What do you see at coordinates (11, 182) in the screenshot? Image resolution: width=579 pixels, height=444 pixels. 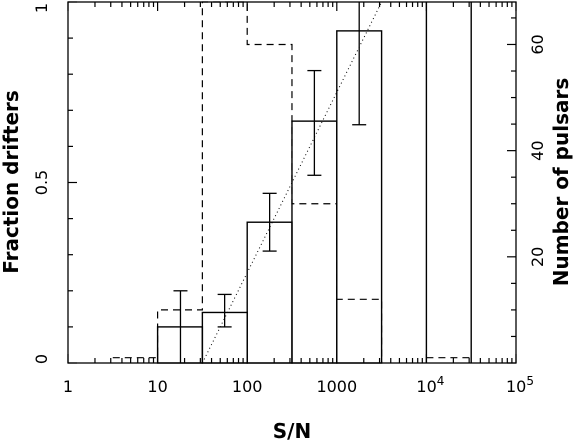 I see `y-axis-left-label: Fraction drifters` at bounding box center [11, 182].